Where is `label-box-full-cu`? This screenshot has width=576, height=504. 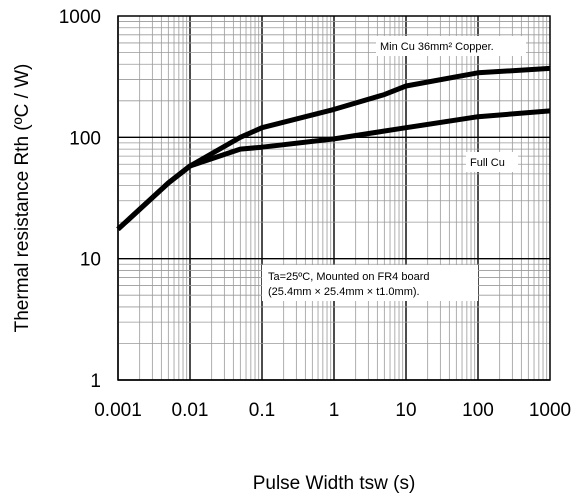 label-box-full-cu is located at coordinates (492, 162).